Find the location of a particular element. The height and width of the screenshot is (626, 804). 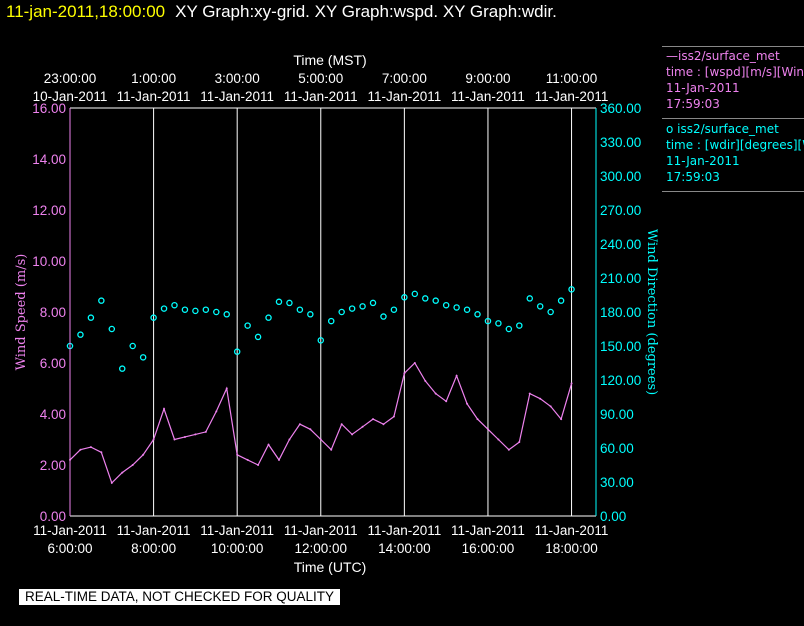

x2-tick-time: 11:00:00 is located at coordinates (572, 78).